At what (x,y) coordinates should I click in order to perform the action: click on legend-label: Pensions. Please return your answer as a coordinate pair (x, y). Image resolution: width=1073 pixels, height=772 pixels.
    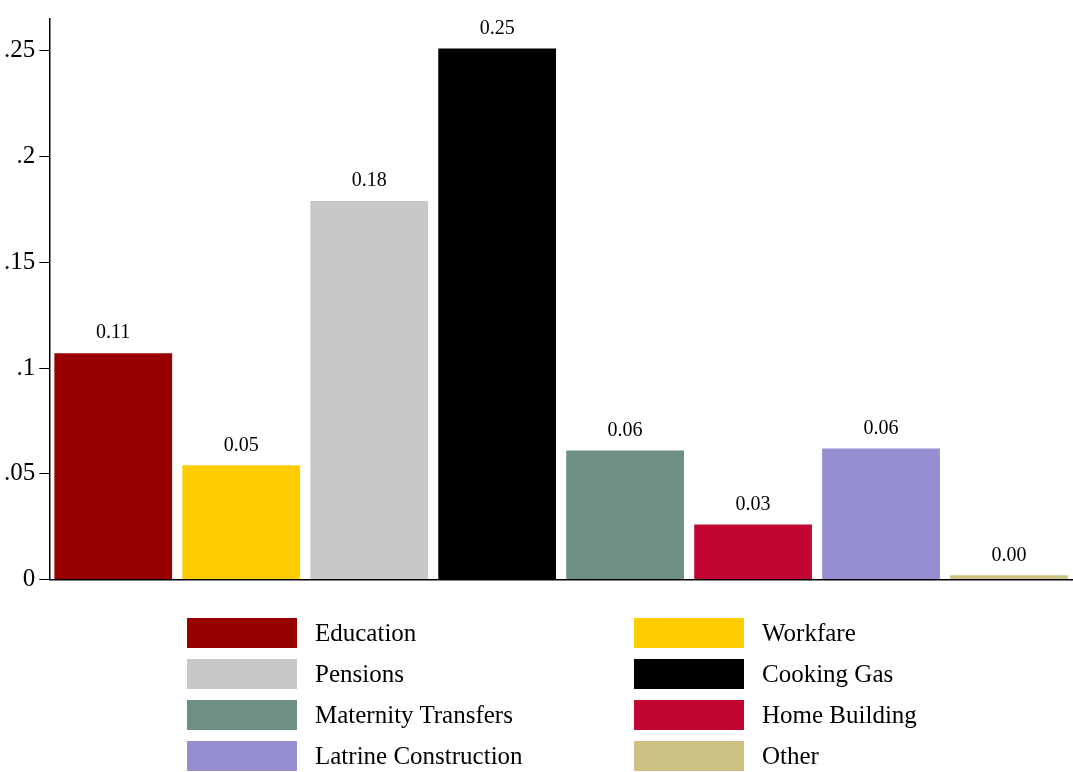
    Looking at the image, I should click on (359, 674).